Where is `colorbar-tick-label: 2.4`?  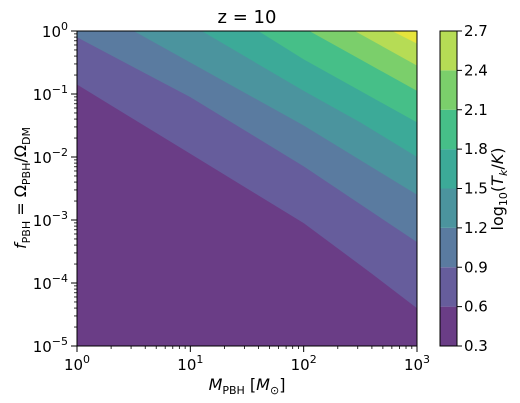 colorbar-tick-label: 2.4 is located at coordinates (476, 70).